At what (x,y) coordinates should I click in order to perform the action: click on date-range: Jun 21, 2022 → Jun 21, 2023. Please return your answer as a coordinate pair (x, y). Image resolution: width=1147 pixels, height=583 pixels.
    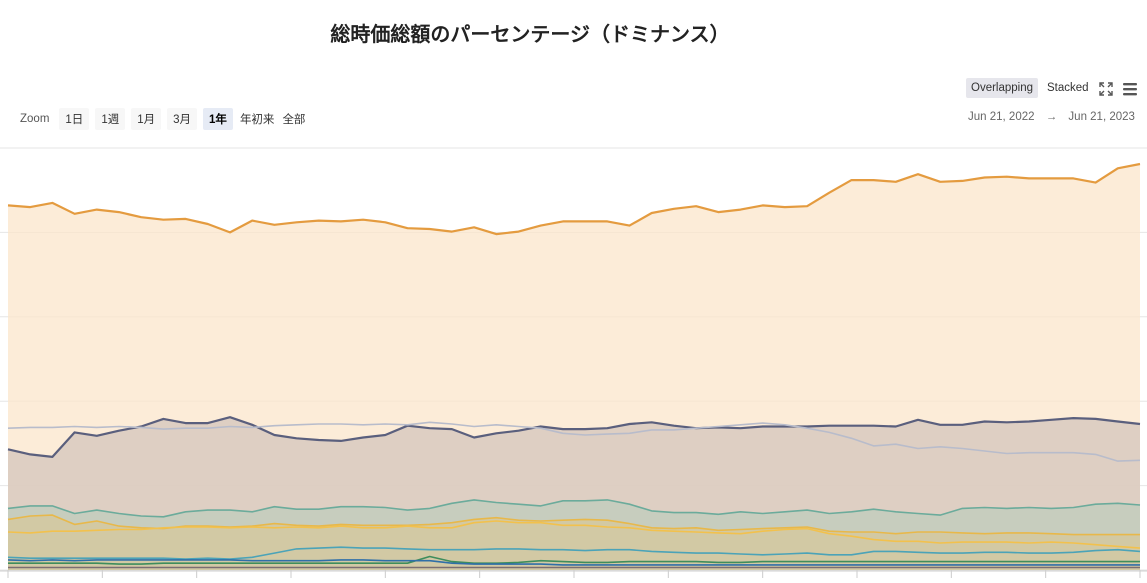
    Looking at the image, I should click on (1051, 117).